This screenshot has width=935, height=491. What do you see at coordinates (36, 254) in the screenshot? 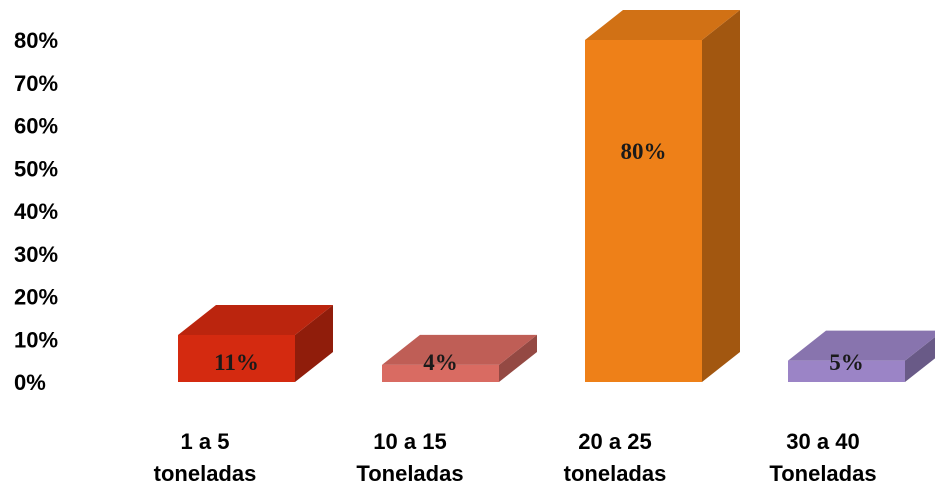
I see `y-tick-label: 30%` at bounding box center [36, 254].